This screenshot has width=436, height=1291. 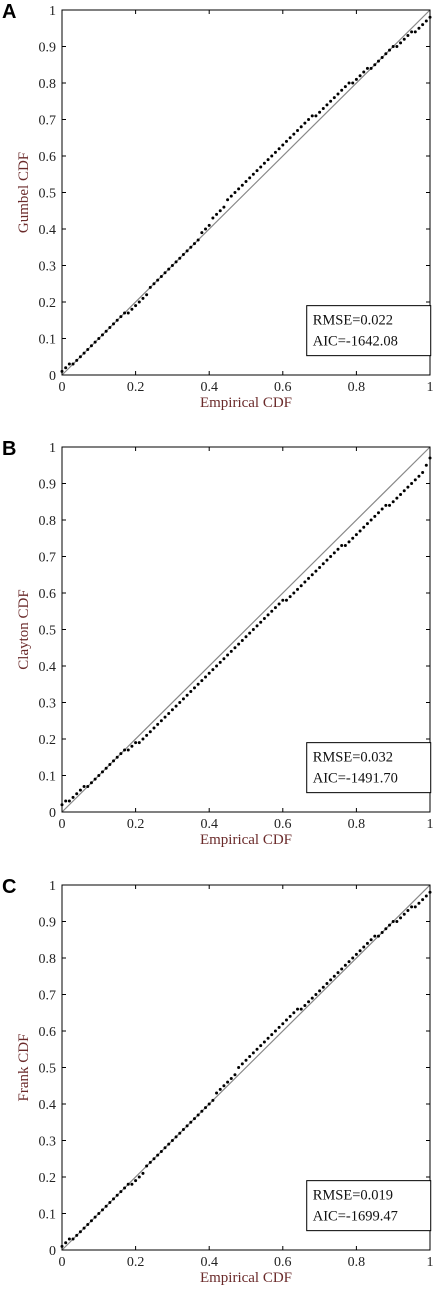 I want to click on y-tick-label: 0.3, so click(x=48, y=704).